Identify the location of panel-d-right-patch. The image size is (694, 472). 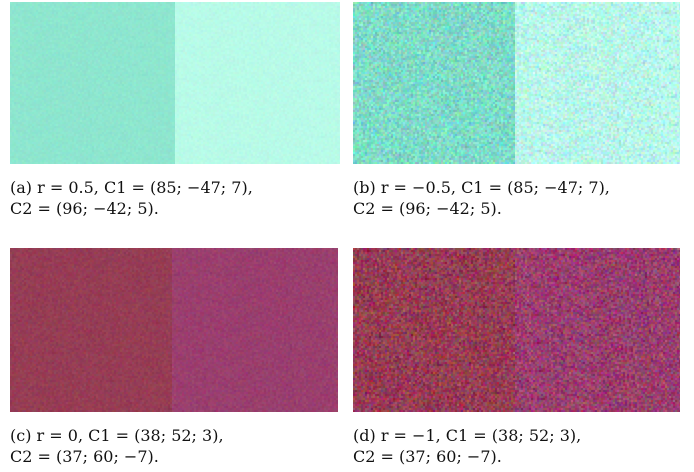
(597, 330).